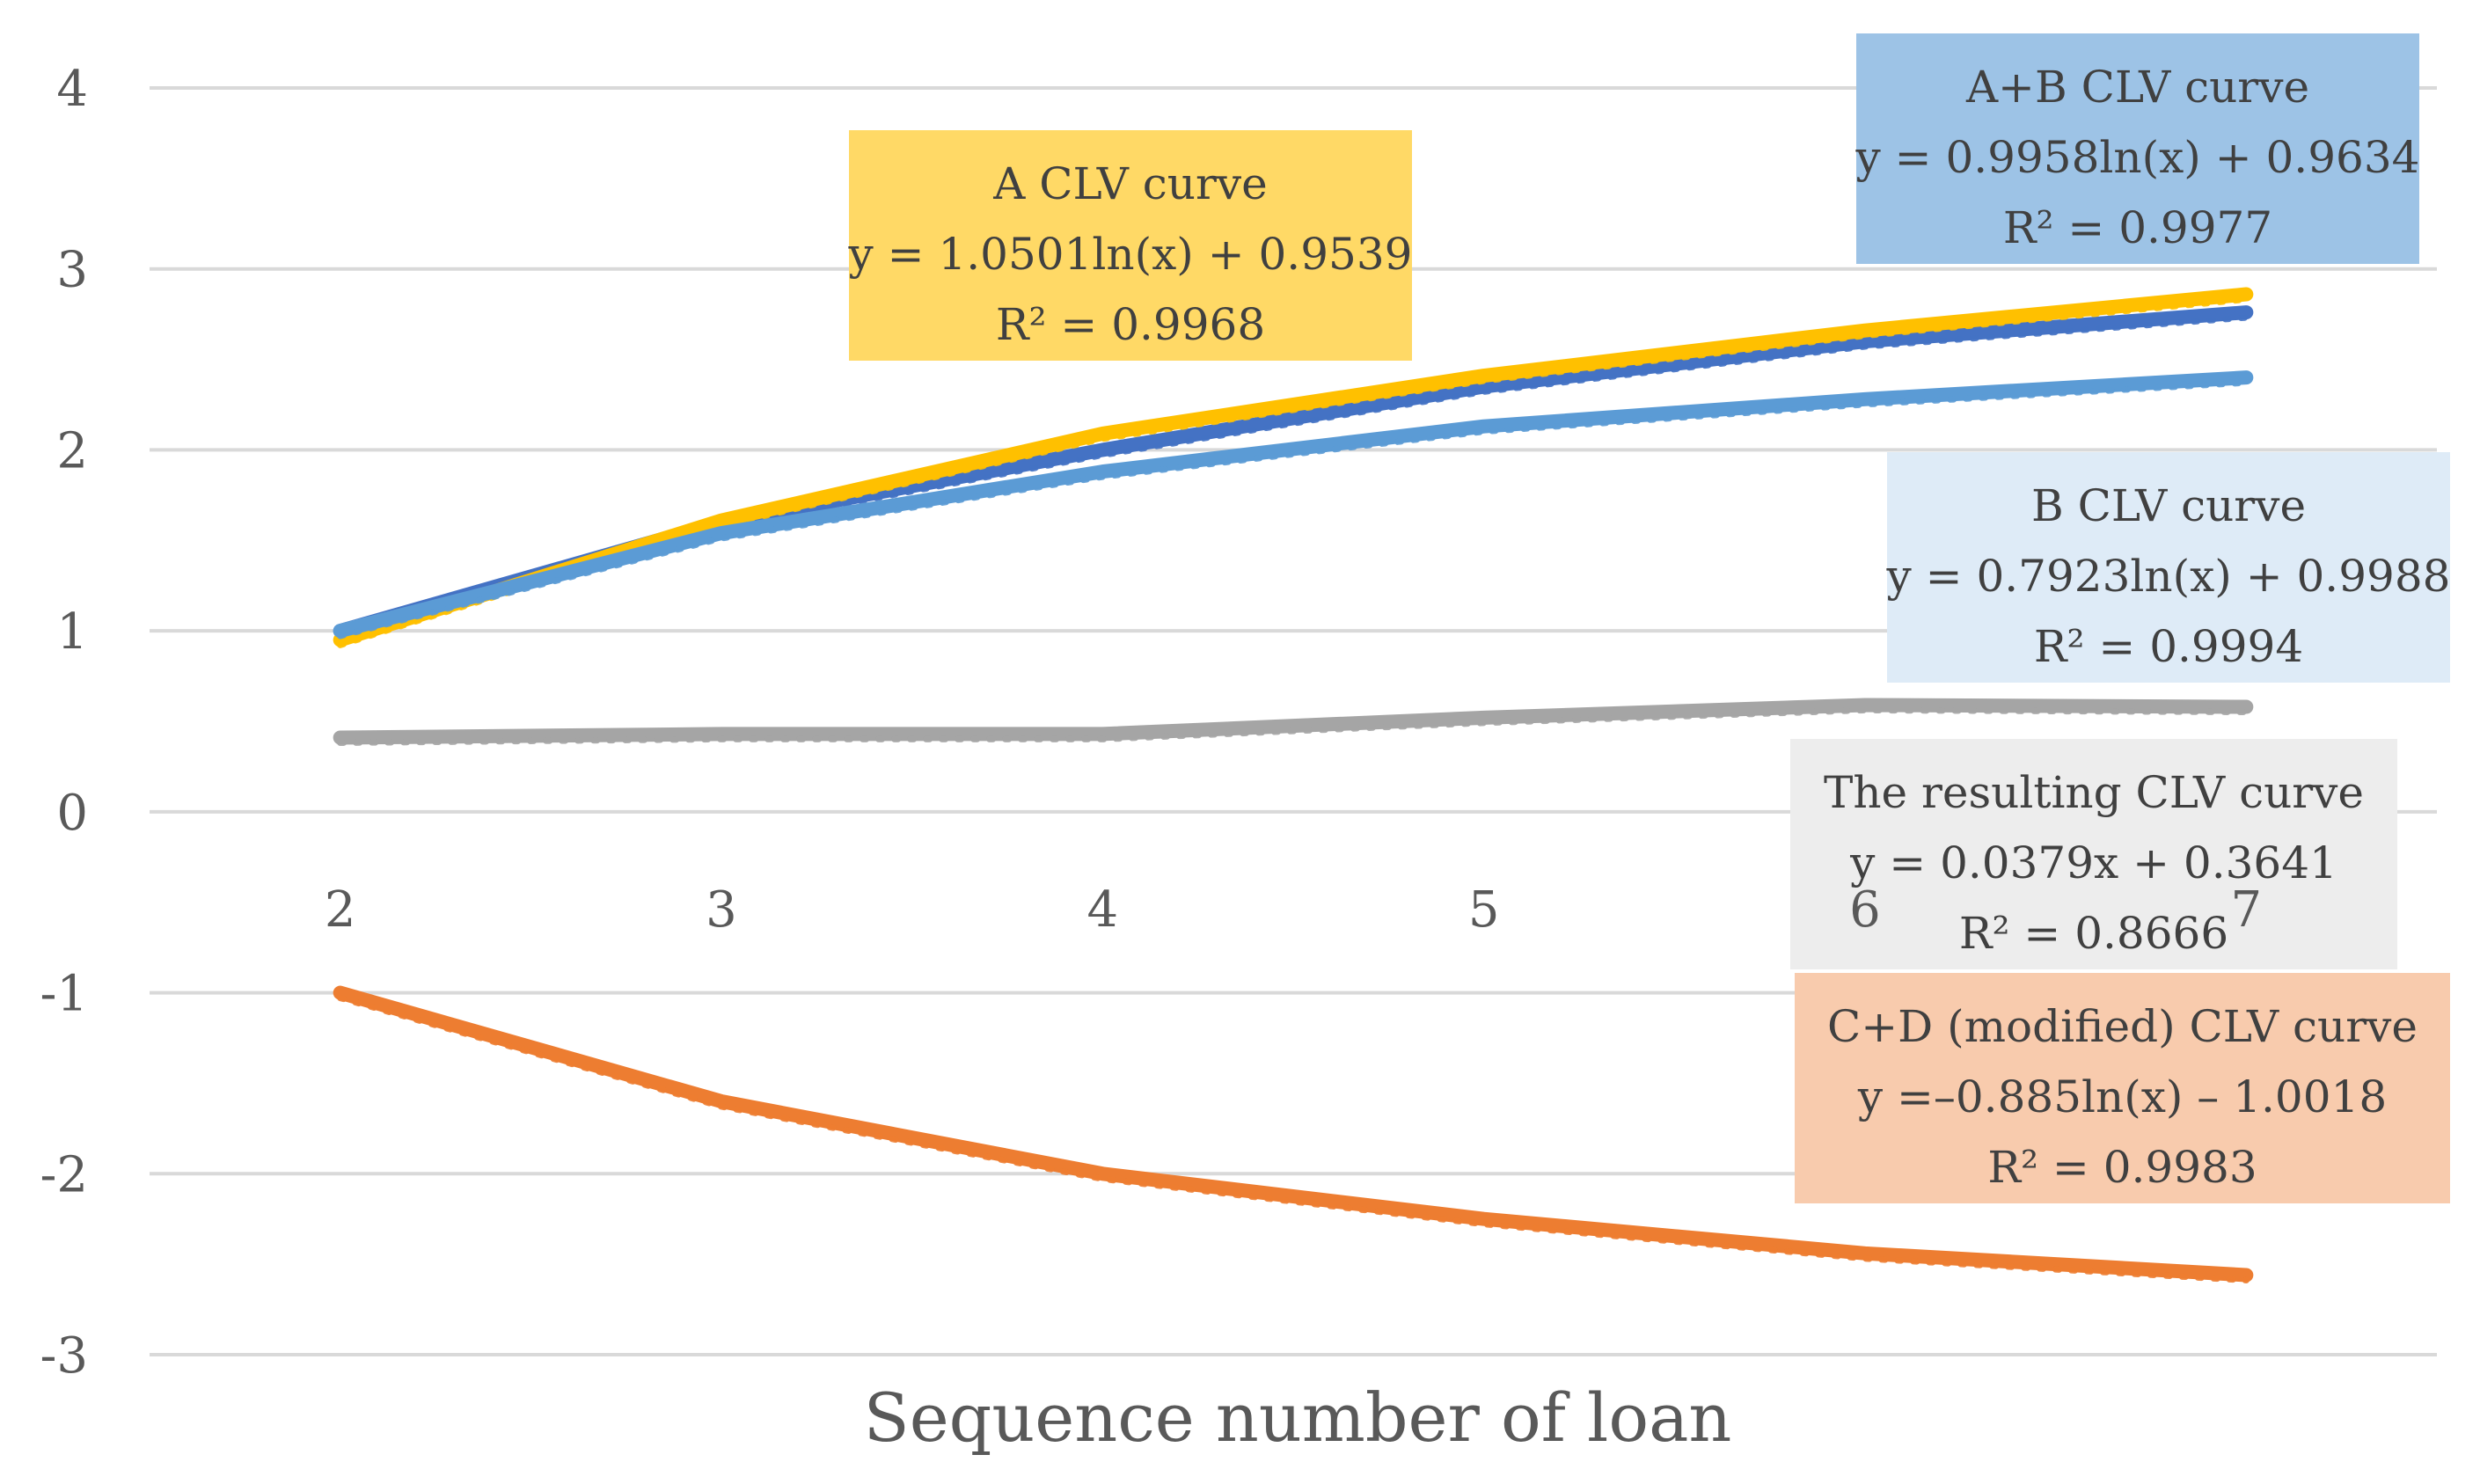 The width and height of the screenshot is (2480, 1484). Describe the element at coordinates (2137, 87) in the screenshot. I see `annotation-line: A+B CLV curve` at that location.